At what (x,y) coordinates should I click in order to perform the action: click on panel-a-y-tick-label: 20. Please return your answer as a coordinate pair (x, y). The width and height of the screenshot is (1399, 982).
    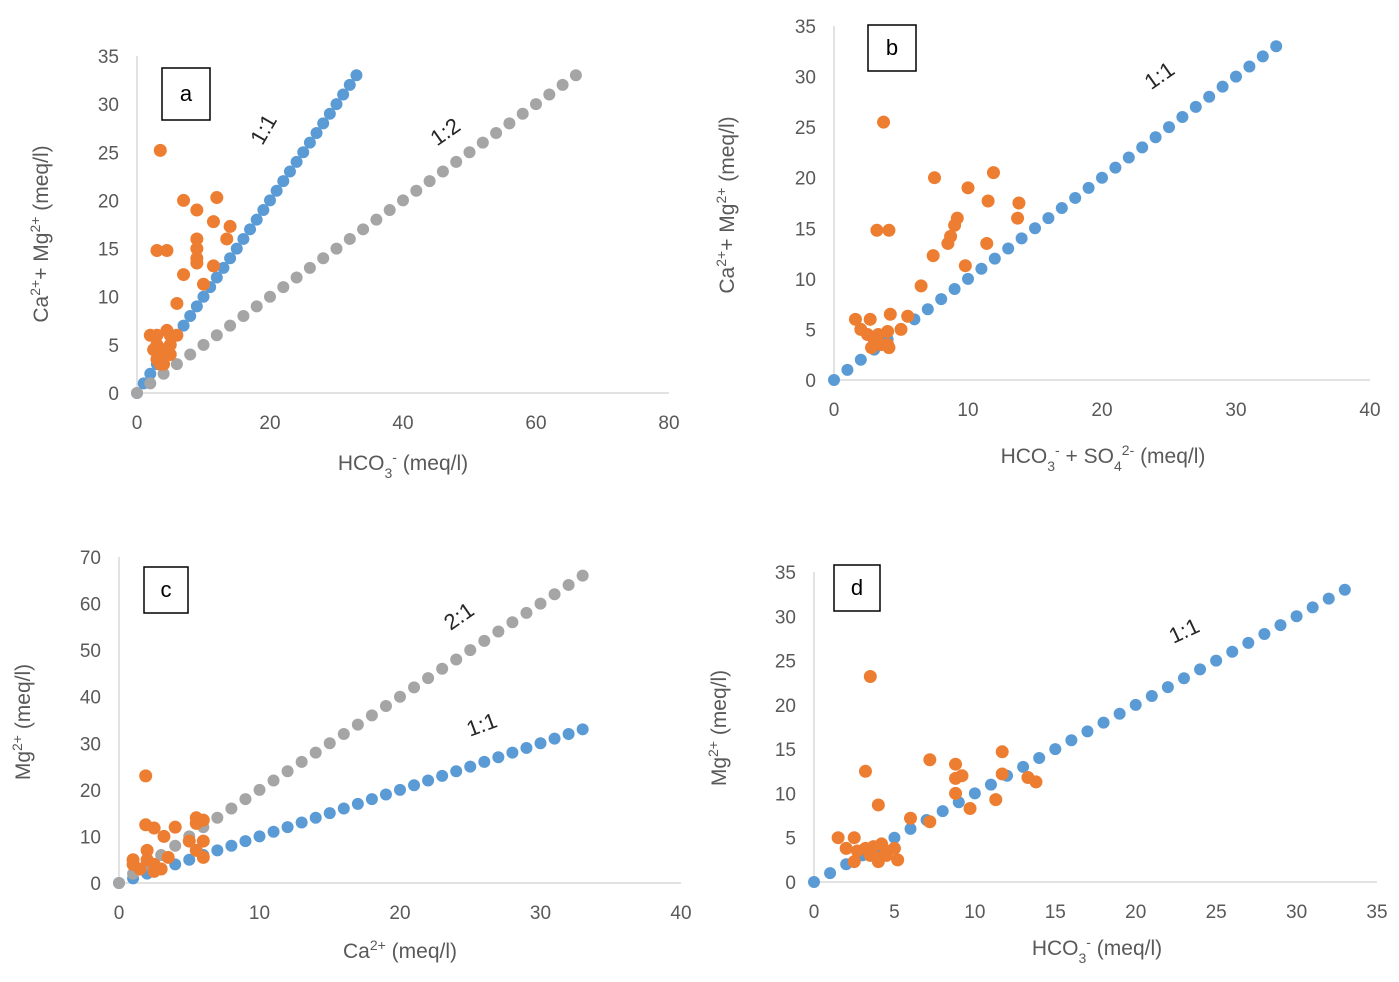
    Looking at the image, I should click on (108, 201).